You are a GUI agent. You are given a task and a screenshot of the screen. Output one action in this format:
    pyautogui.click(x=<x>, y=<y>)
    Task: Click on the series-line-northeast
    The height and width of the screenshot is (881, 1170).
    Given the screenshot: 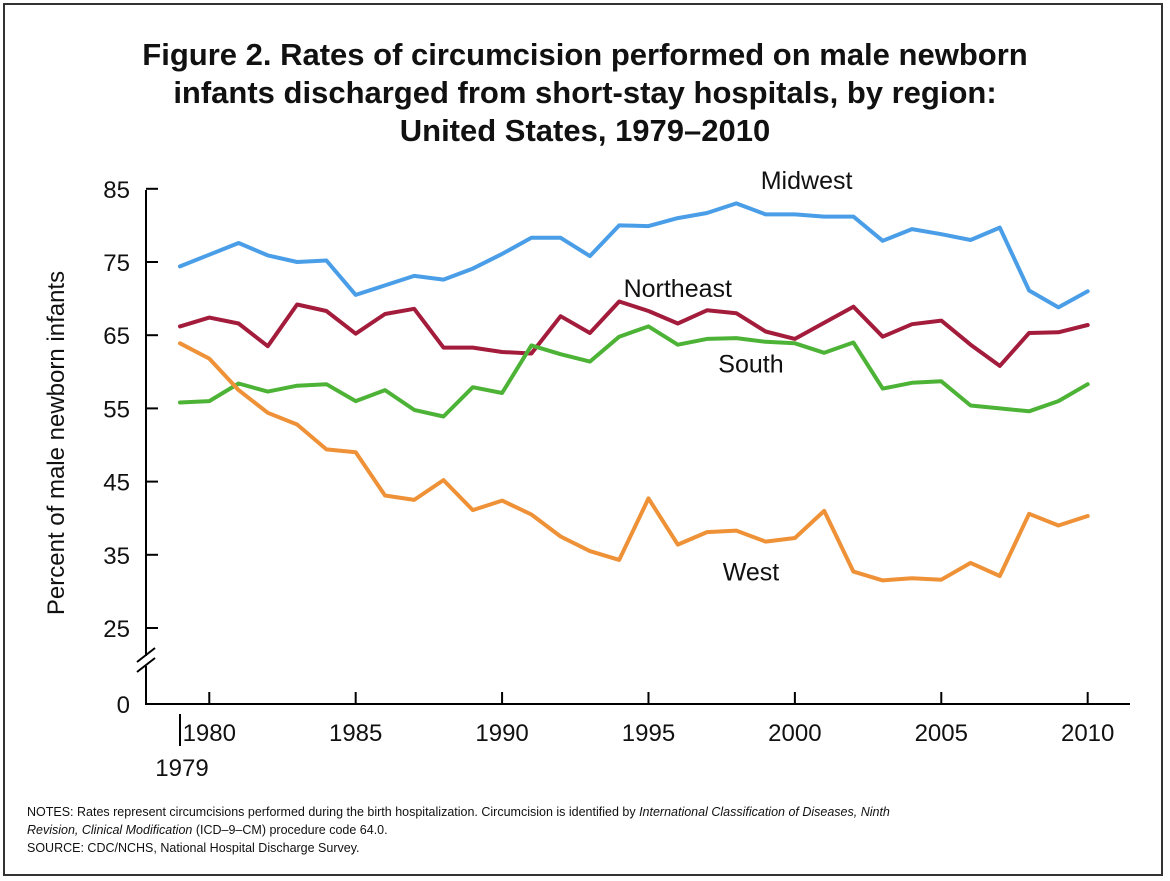 What is the action you would take?
    pyautogui.click(x=634, y=333)
    